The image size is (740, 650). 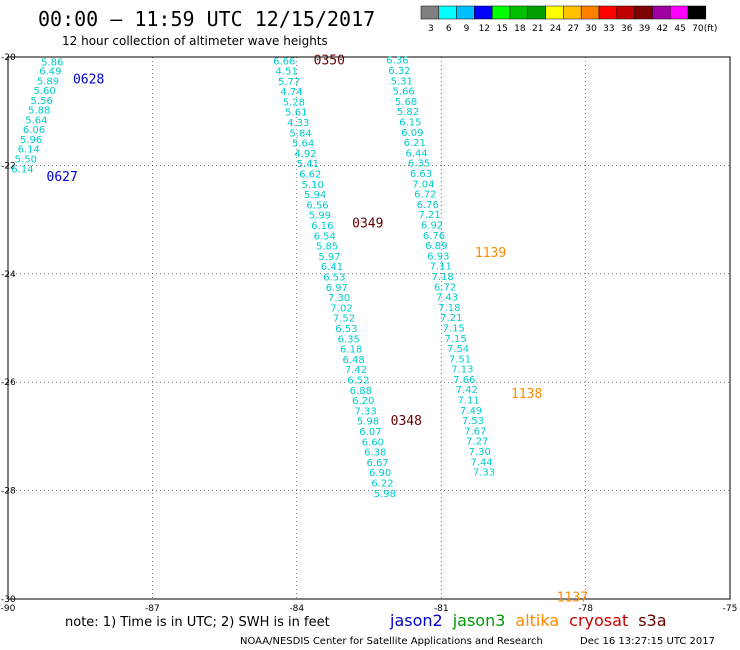 I want to click on timestamp-text: Dec 16 13:27:15 UTC 2017, so click(x=647, y=641).